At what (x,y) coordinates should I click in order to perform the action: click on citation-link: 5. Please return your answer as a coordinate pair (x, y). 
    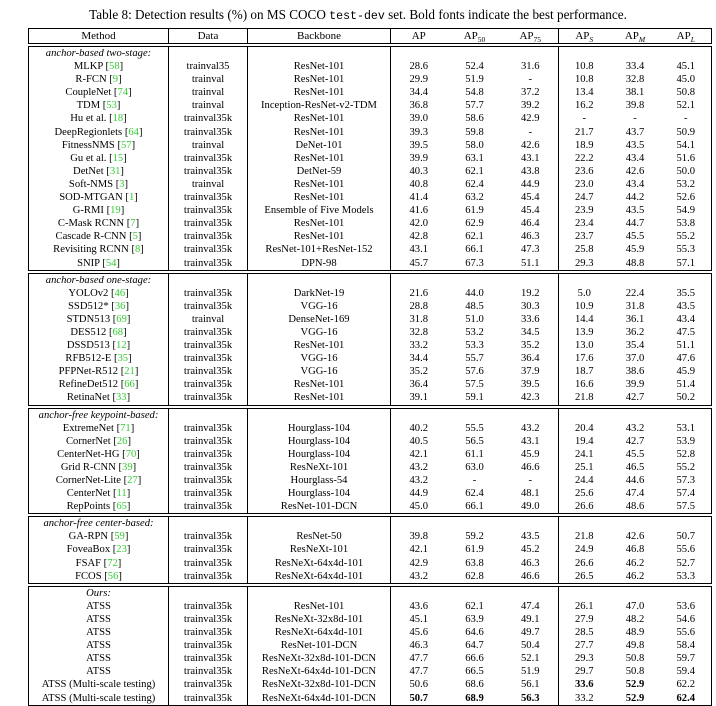
    Looking at the image, I should click on (135, 237).